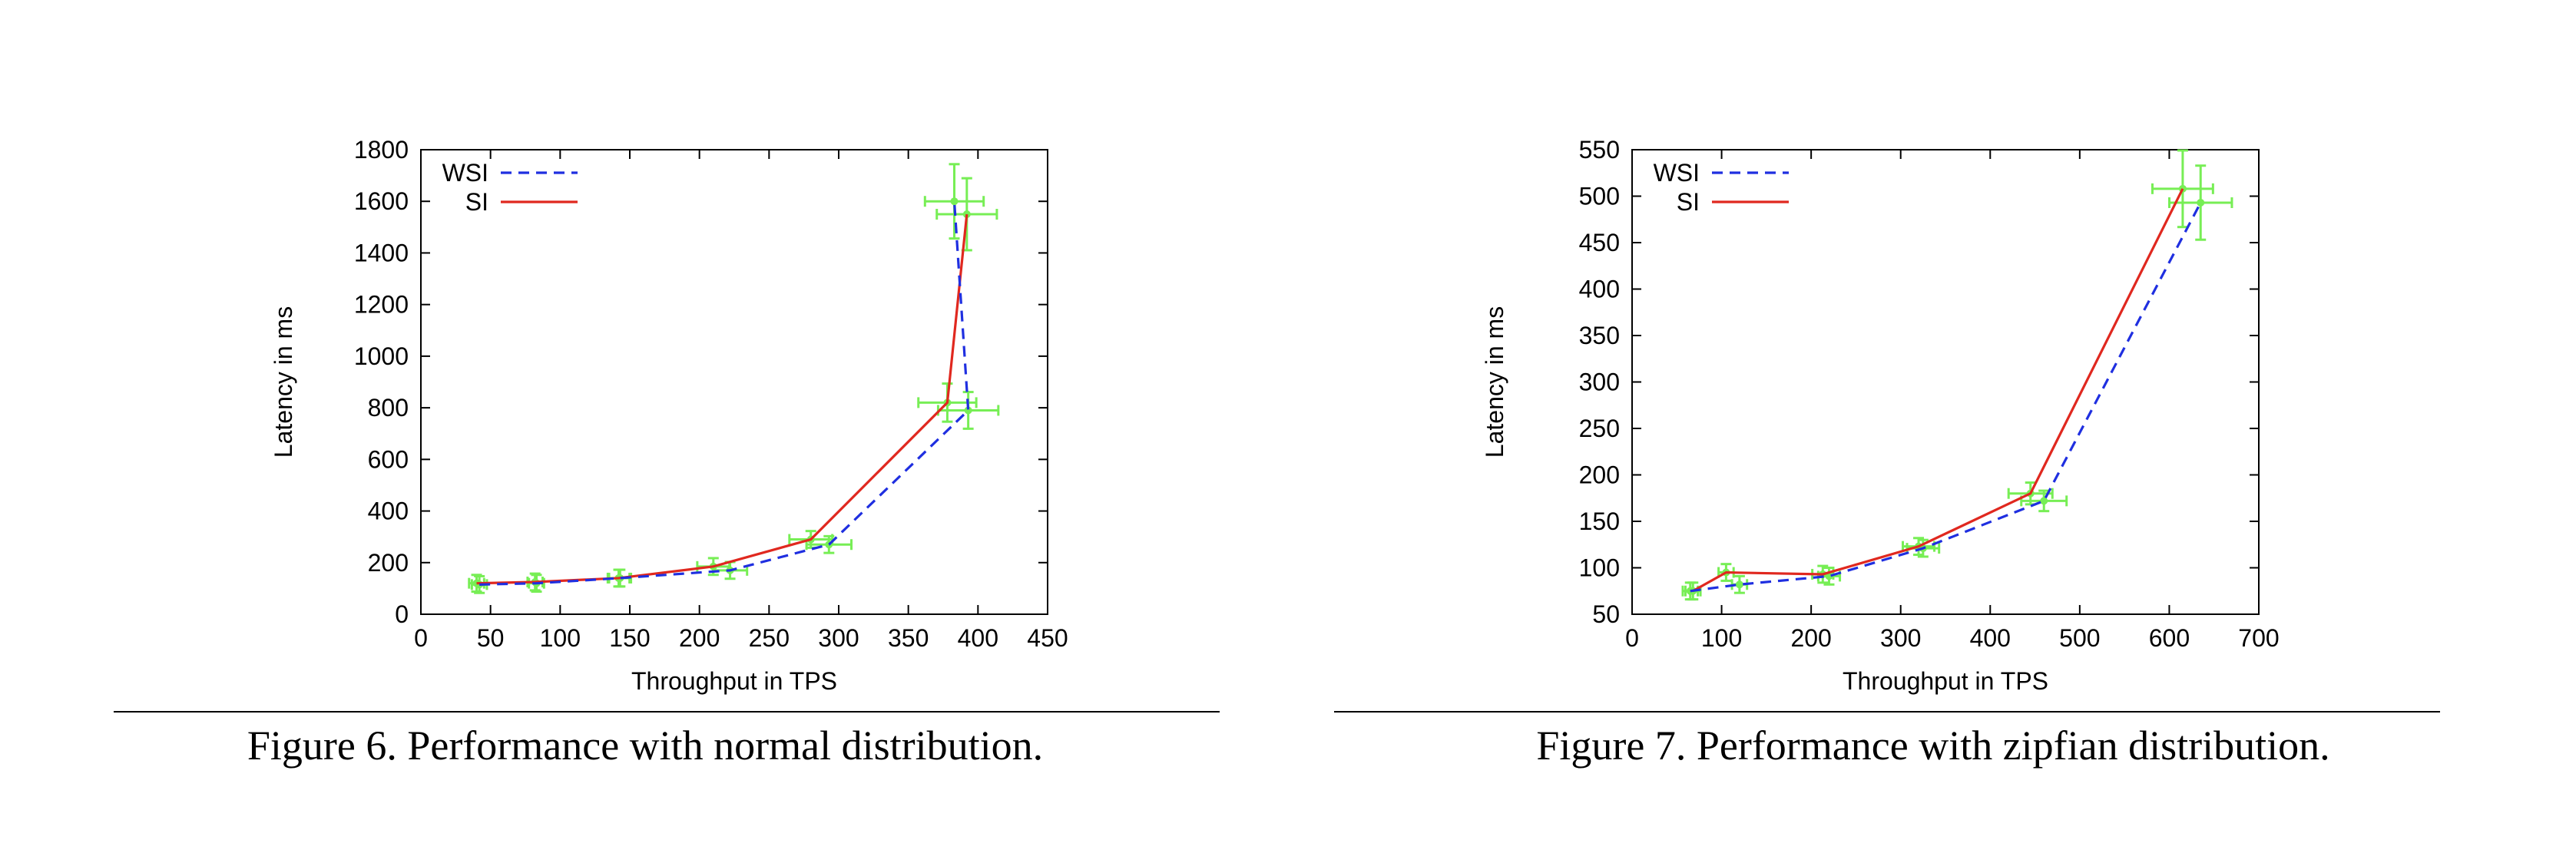  What do you see at coordinates (381, 150) in the screenshot?
I see `y-tick-label: 1800` at bounding box center [381, 150].